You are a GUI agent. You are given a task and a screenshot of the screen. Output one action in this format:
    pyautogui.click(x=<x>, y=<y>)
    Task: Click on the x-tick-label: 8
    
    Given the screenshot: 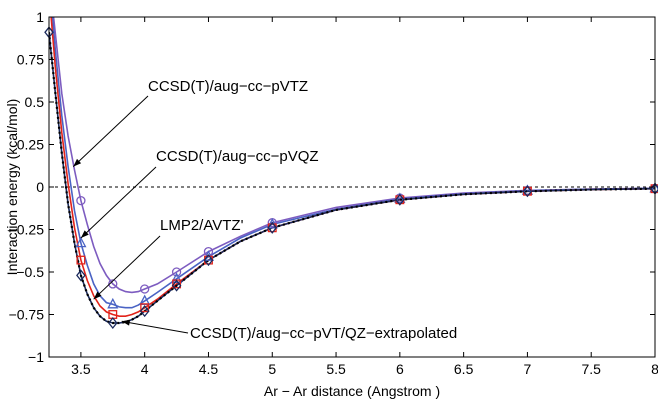 What is the action you would take?
    pyautogui.click(x=654, y=369)
    